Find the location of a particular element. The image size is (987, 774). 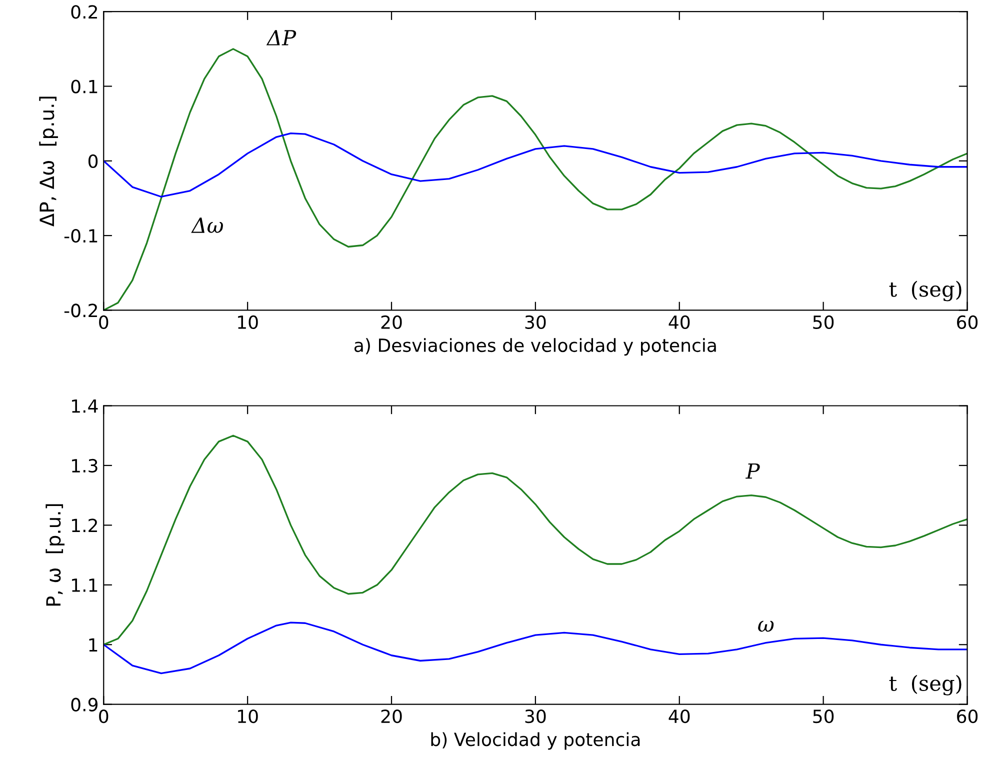

y-tick-label: 0.1 is located at coordinates (84, 87).